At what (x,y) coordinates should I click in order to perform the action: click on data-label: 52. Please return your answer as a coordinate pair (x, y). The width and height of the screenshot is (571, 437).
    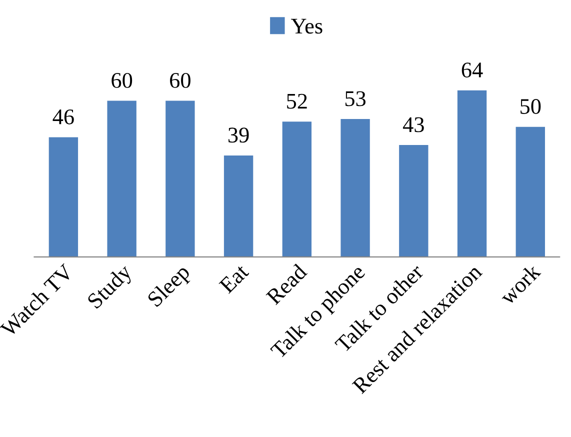
    Looking at the image, I should click on (297, 101).